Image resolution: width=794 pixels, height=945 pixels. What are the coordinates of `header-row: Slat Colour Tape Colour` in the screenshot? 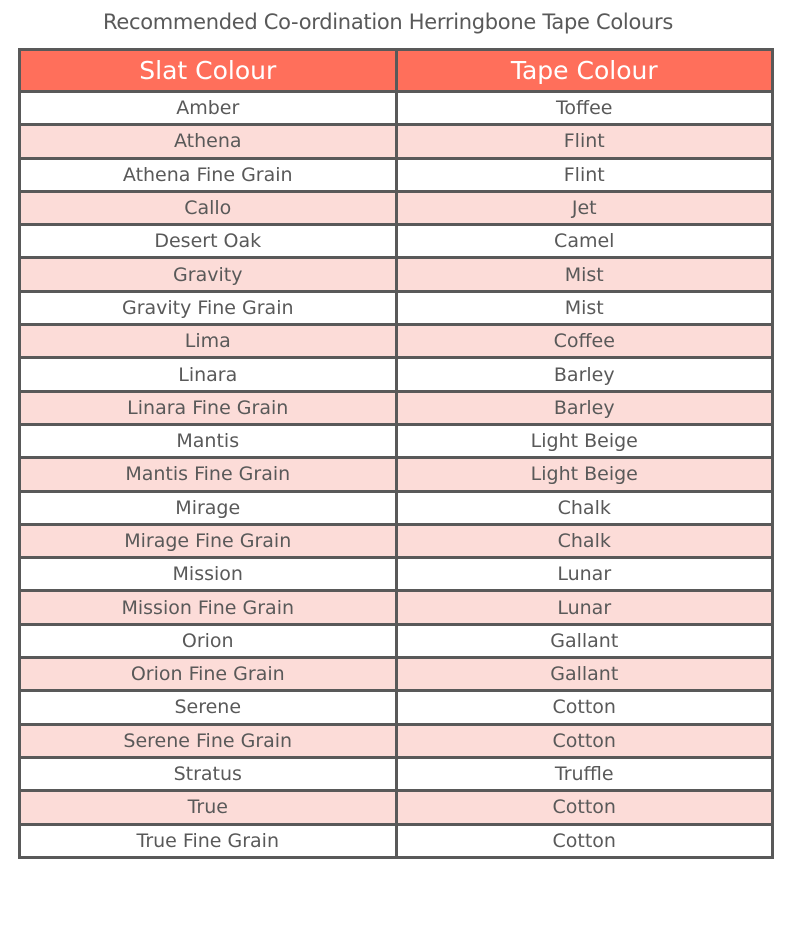 It's located at (396, 70).